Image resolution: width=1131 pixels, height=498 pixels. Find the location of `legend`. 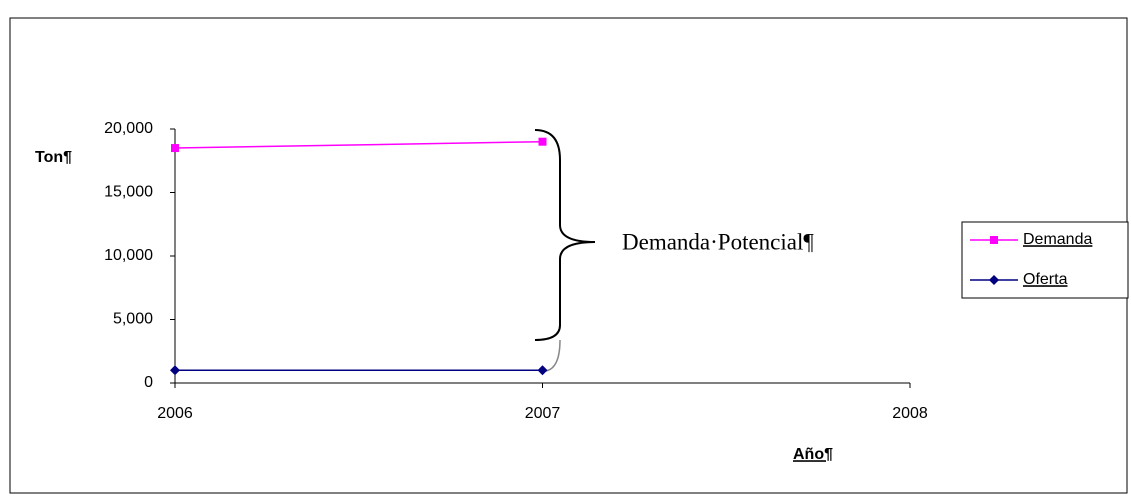

legend is located at coordinates (1045, 260).